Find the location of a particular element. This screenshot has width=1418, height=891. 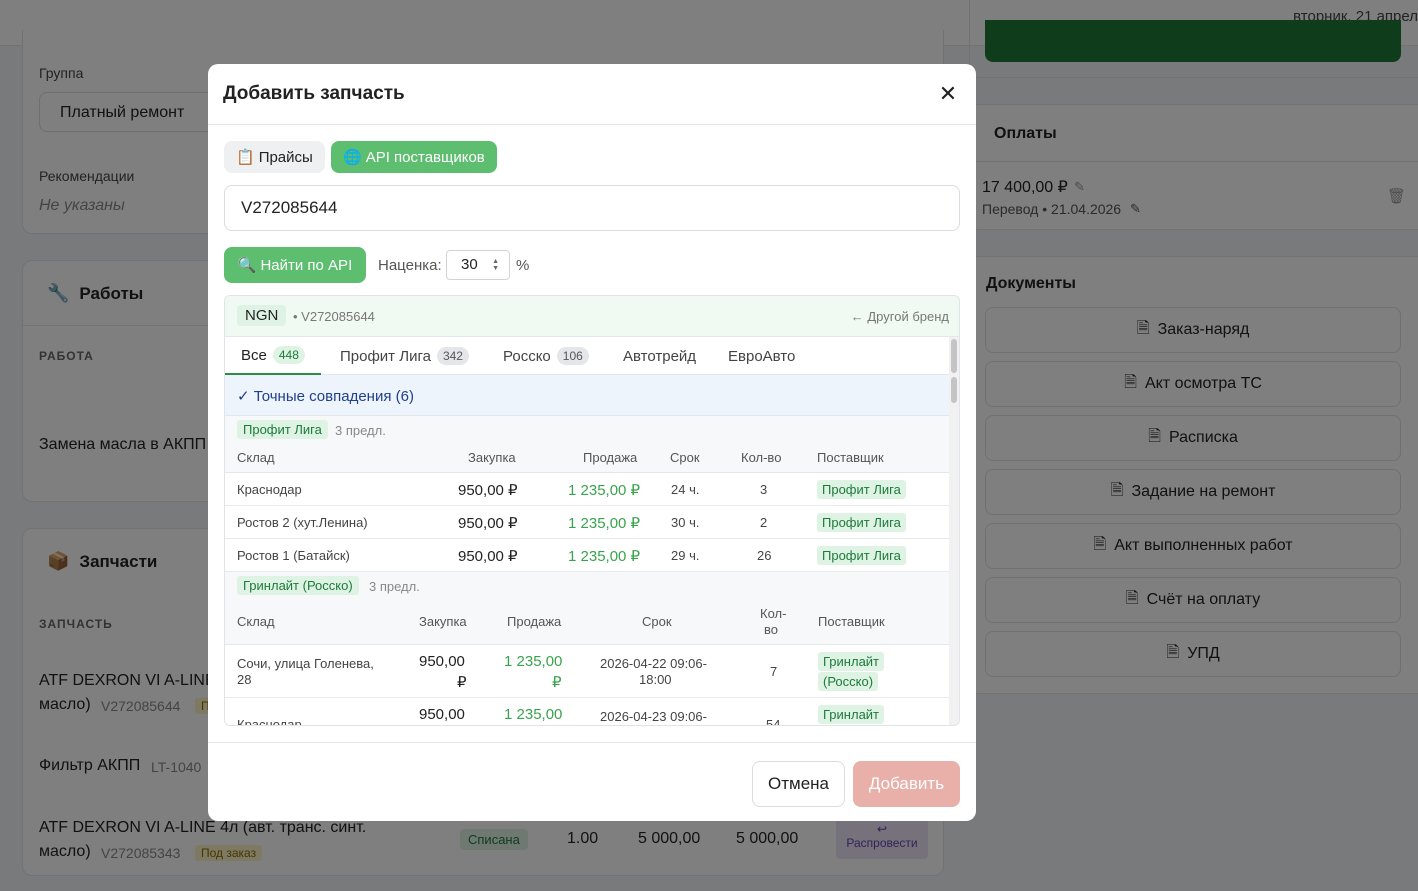

add-button: Добавить is located at coordinates (906, 784).